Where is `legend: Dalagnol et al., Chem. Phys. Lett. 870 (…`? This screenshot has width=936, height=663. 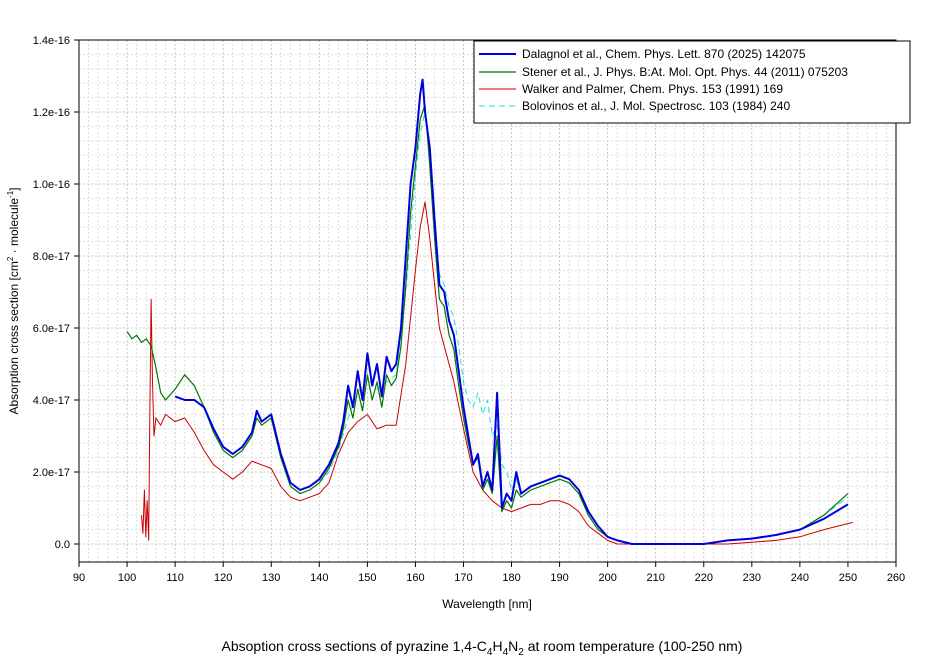 legend: Dalagnol et al., Chem. Phys. Lett. 870 (… is located at coordinates (692, 82).